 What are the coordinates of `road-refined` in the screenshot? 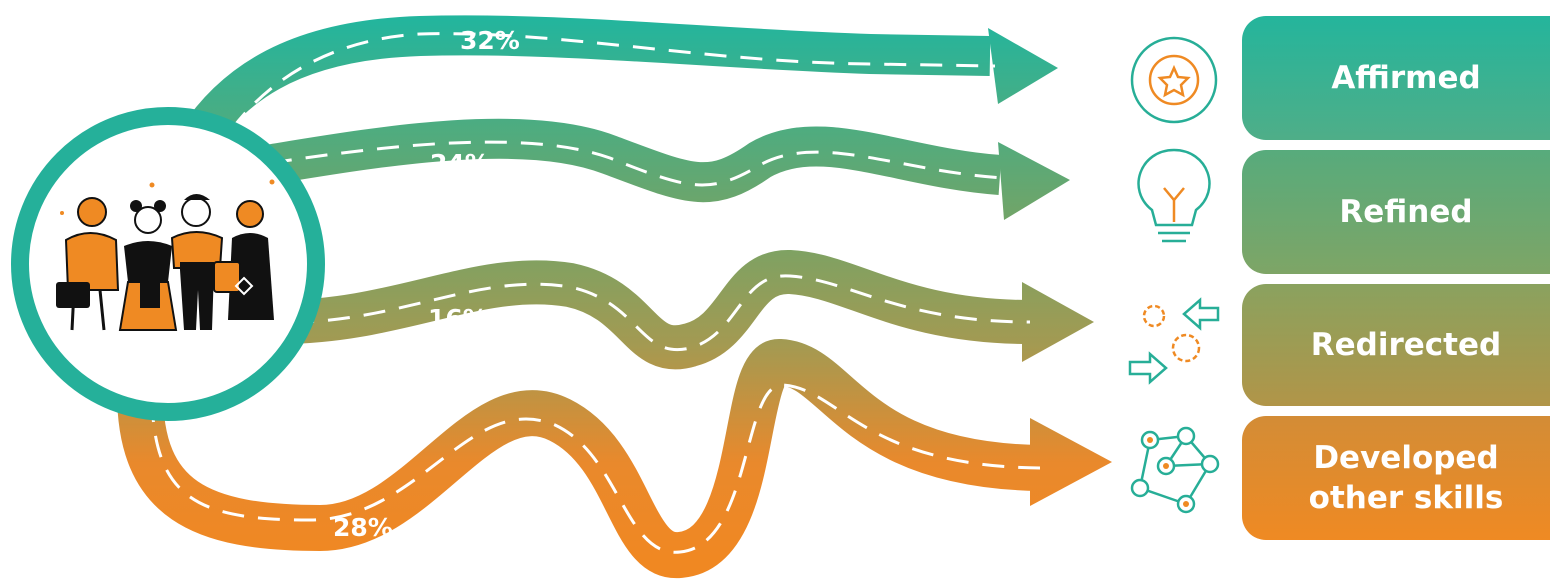 It's located at (663, 169).